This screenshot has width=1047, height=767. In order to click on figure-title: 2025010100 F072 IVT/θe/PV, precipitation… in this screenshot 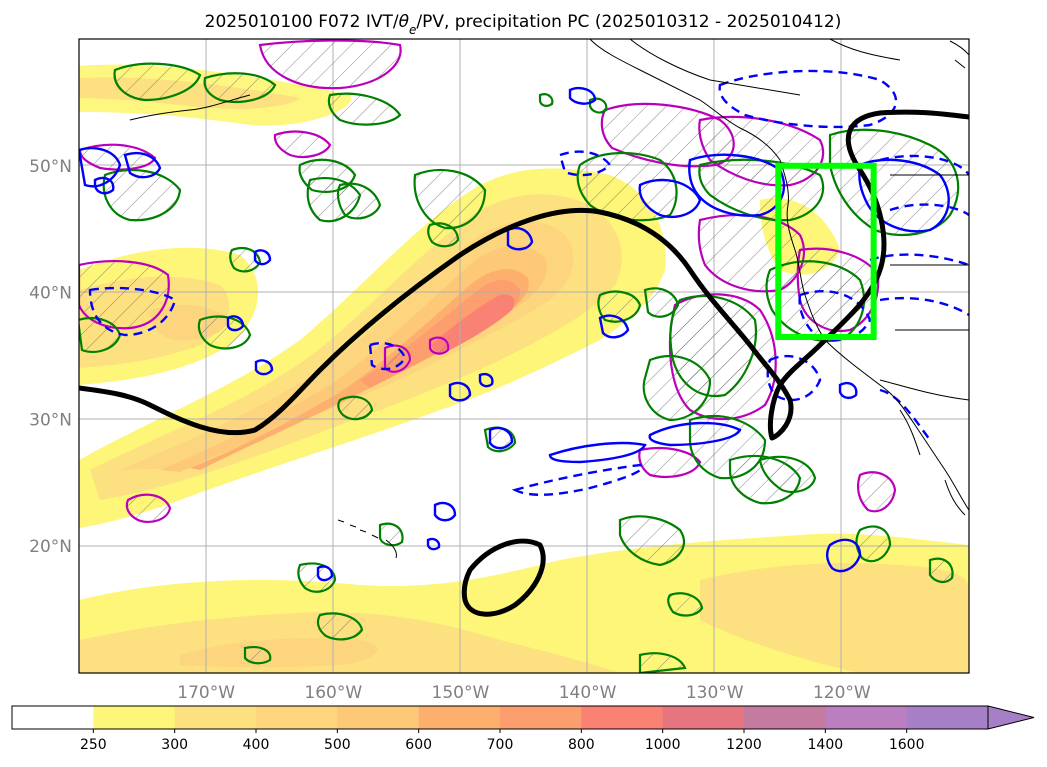, I will do `click(523, 24)`.